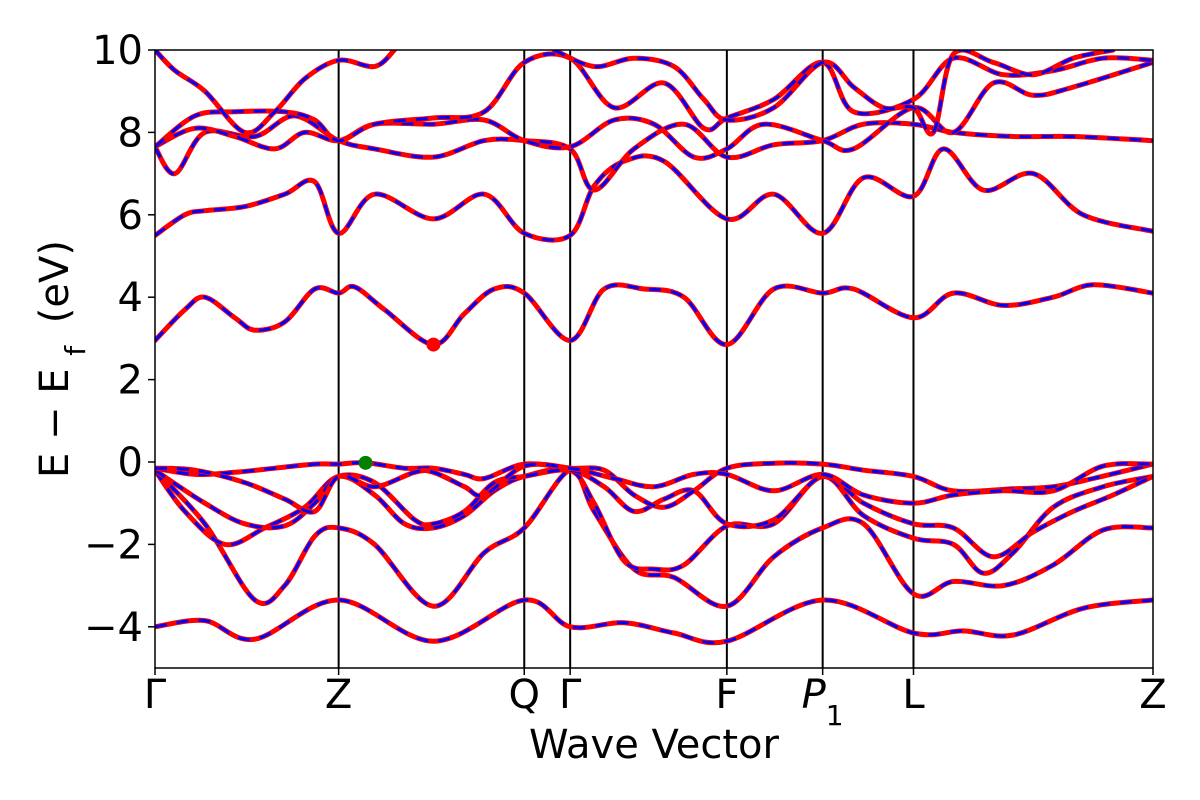 The height and width of the screenshot is (800, 1200). I want to click on markers, so click(399, 403).